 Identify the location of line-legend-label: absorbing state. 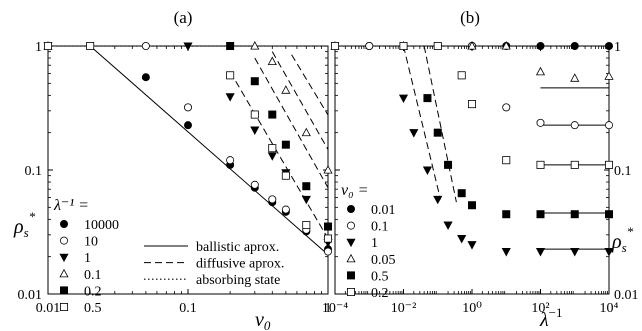
(238, 280).